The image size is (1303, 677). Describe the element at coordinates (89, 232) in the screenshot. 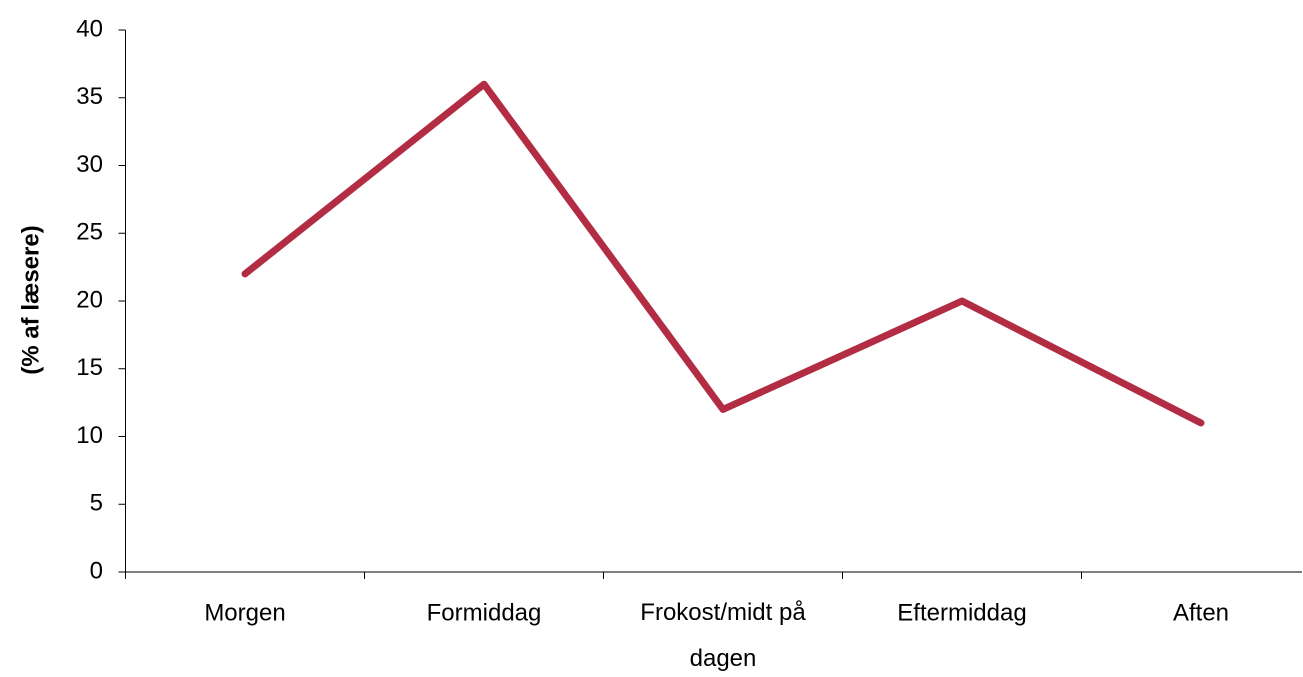

I see `y-tick-label: 25` at that location.